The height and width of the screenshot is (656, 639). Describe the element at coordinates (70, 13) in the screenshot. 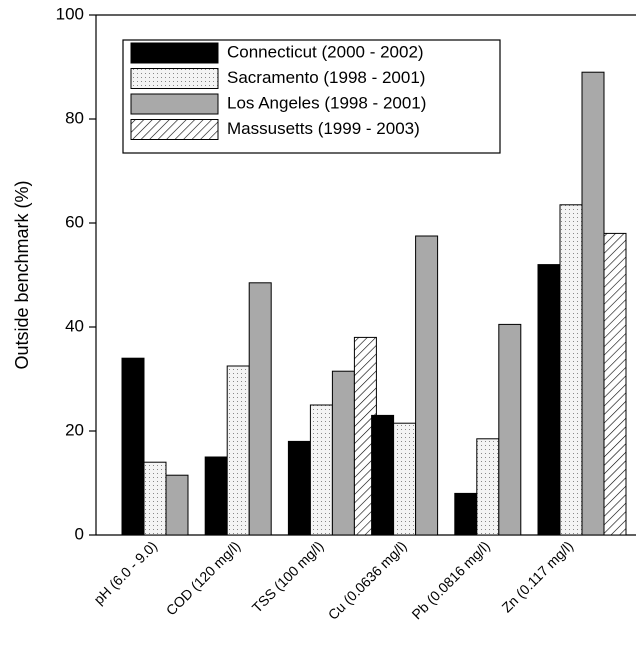

I see `y-tick-label: 100` at that location.